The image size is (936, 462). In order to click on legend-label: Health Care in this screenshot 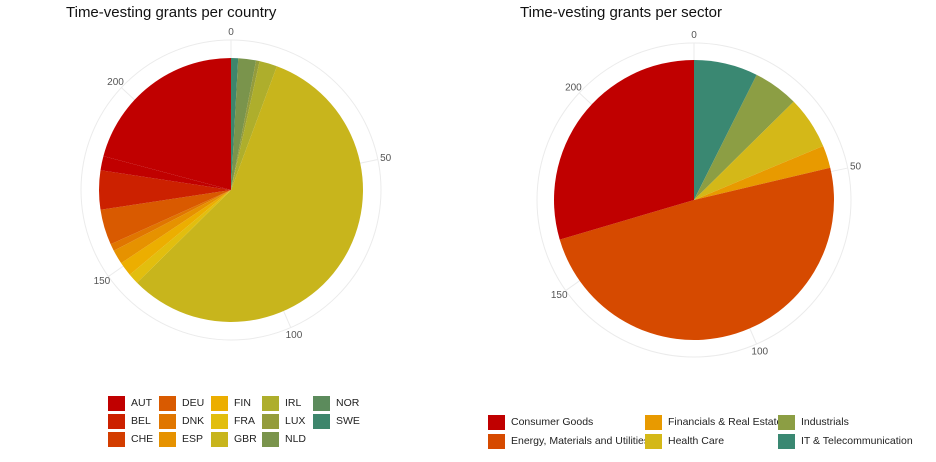, I will do `click(696, 441)`.